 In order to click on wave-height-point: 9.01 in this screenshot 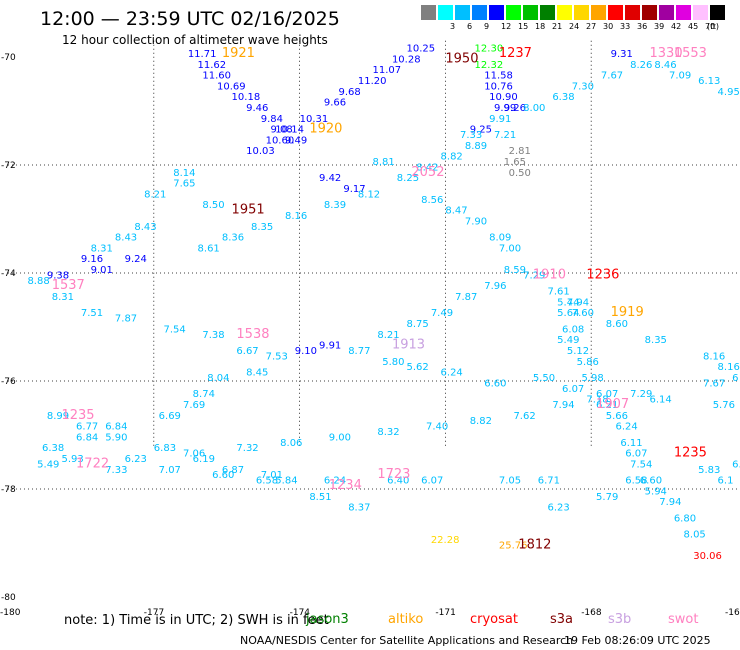, I will do `click(102, 270)`.